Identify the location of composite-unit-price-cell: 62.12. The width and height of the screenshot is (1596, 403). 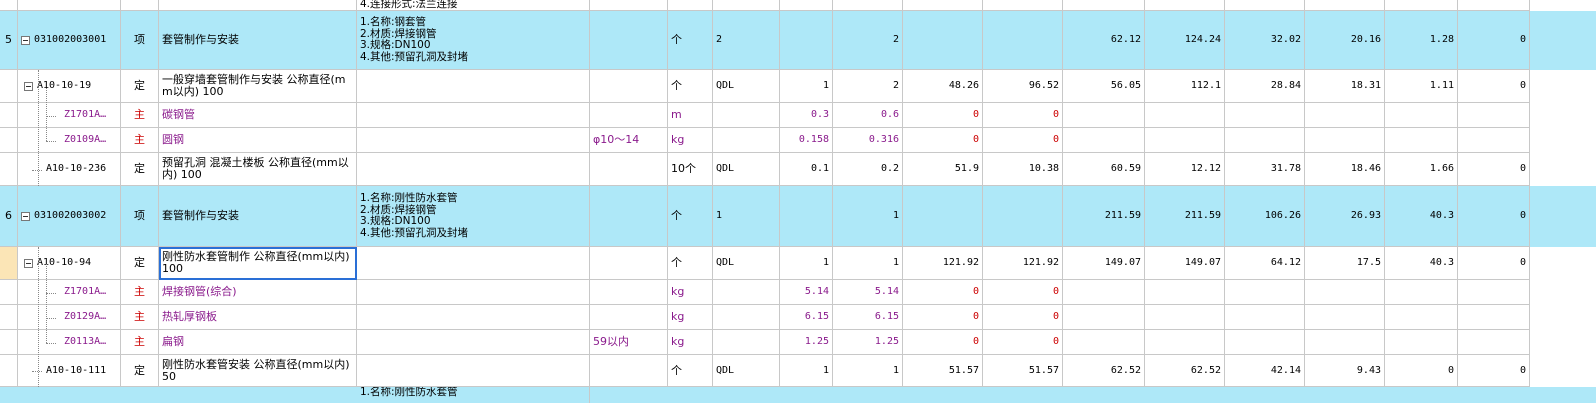
(1104, 40).